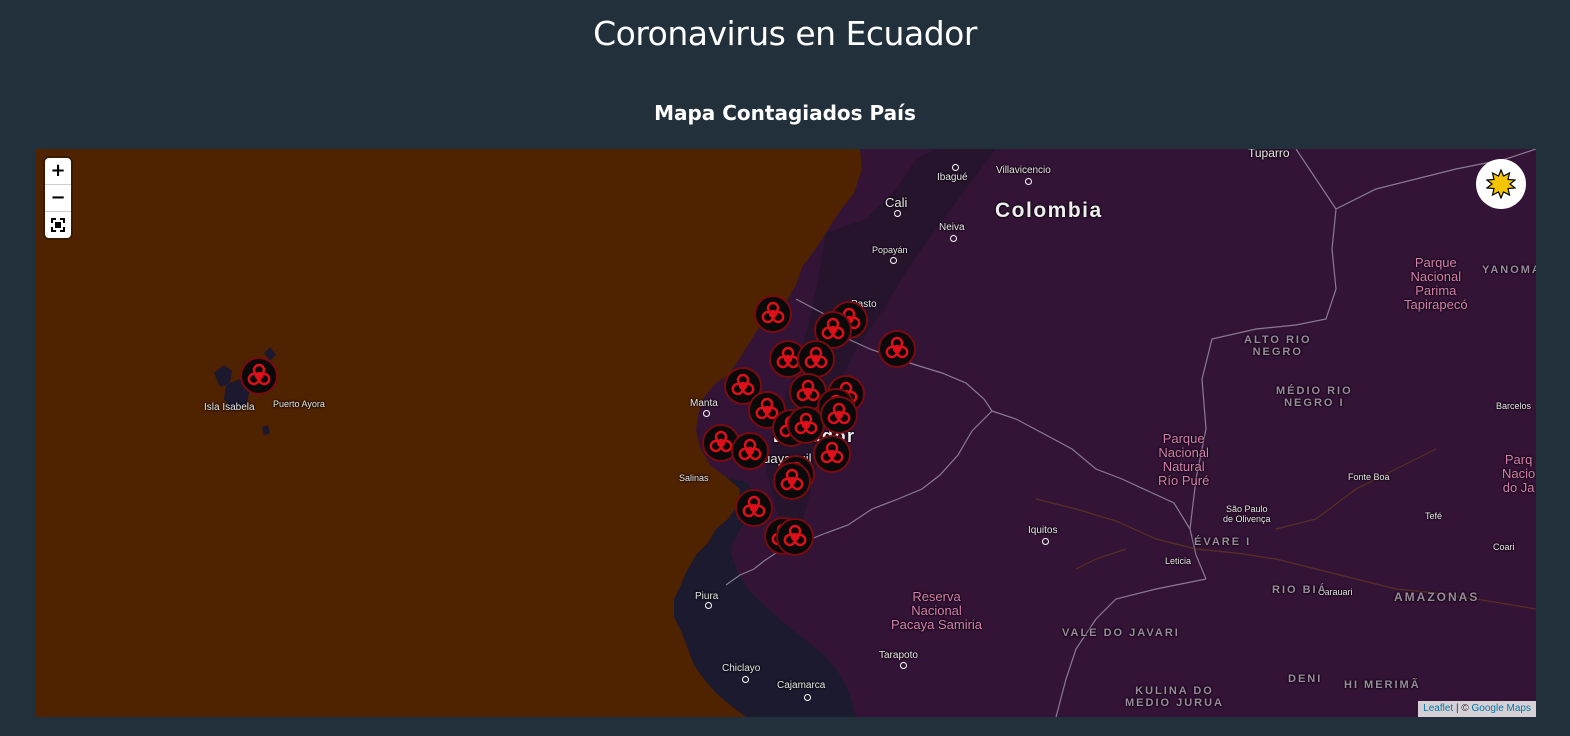  I want to click on label-parque-jau: Parq Nacio do Ja, so click(1519, 473).